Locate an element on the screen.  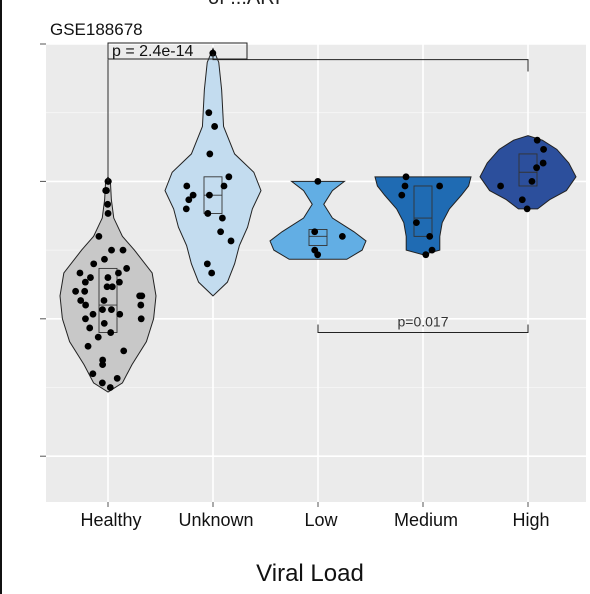
box-medium is located at coordinates (423, 211).